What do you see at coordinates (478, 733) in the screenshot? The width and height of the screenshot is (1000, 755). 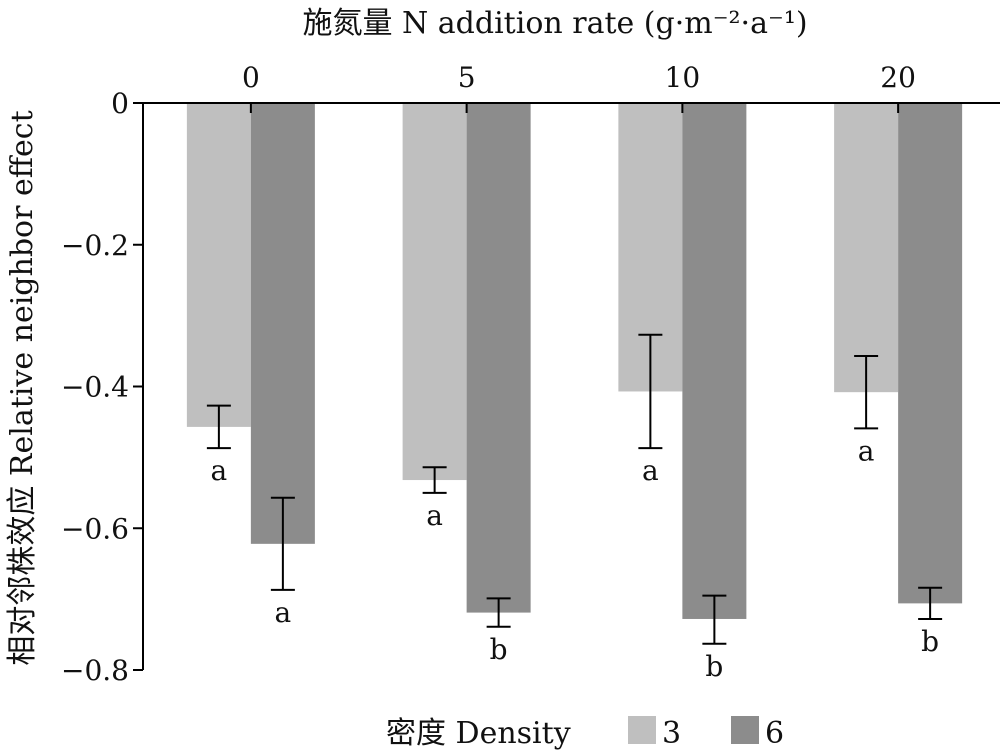 I see `legend-title: 密度 Density` at bounding box center [478, 733].